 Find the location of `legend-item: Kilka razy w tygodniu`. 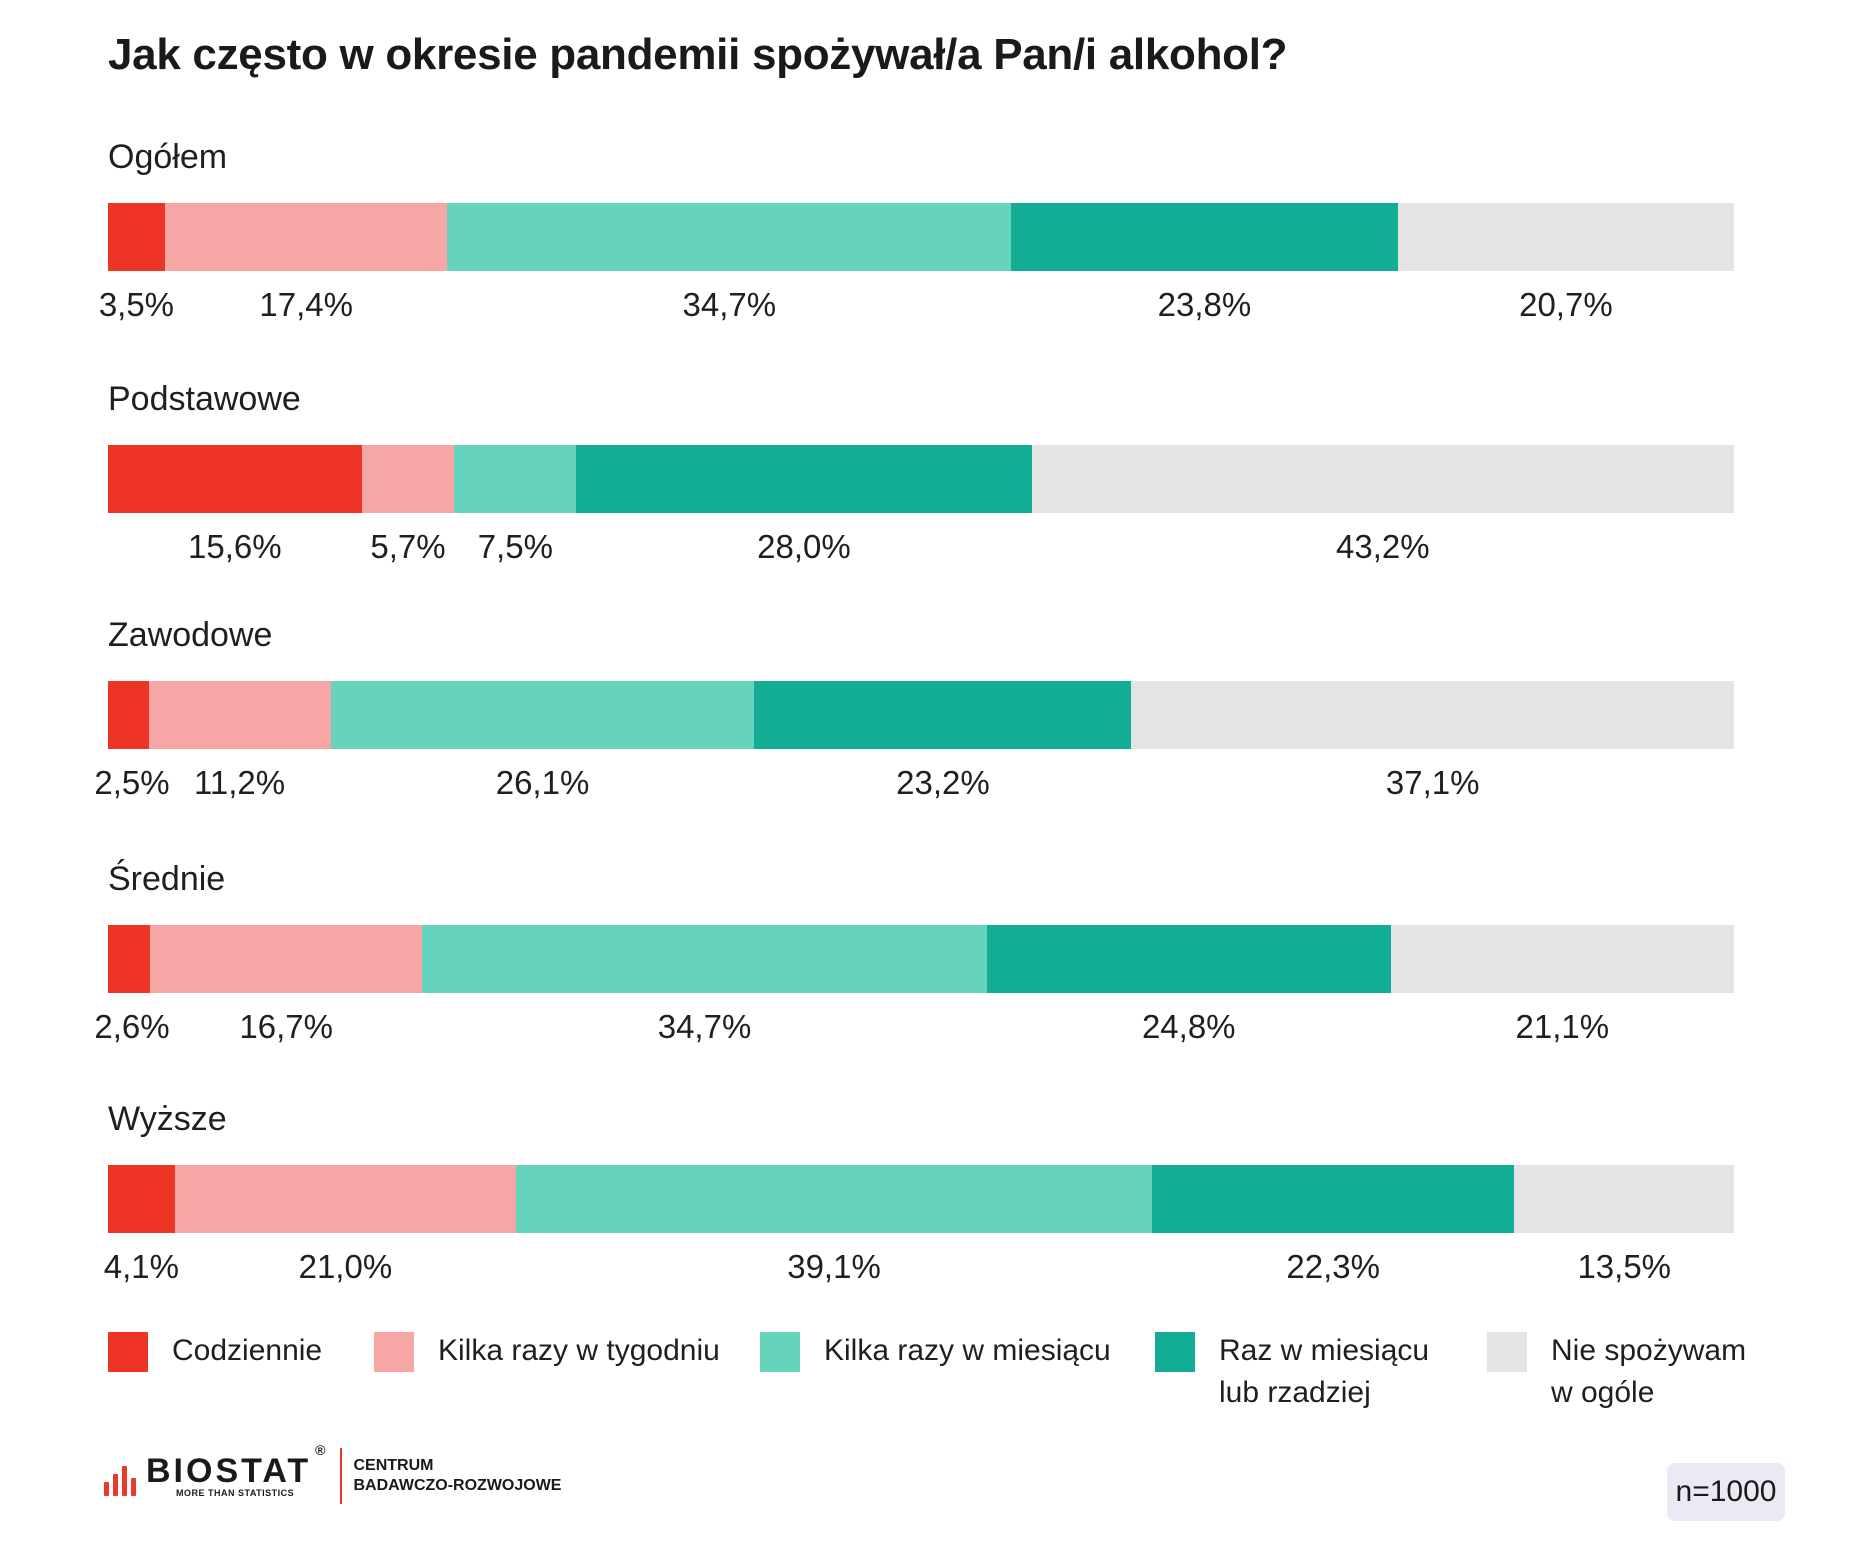

legend-item: Kilka razy w tygodniu is located at coordinates (547, 1352).